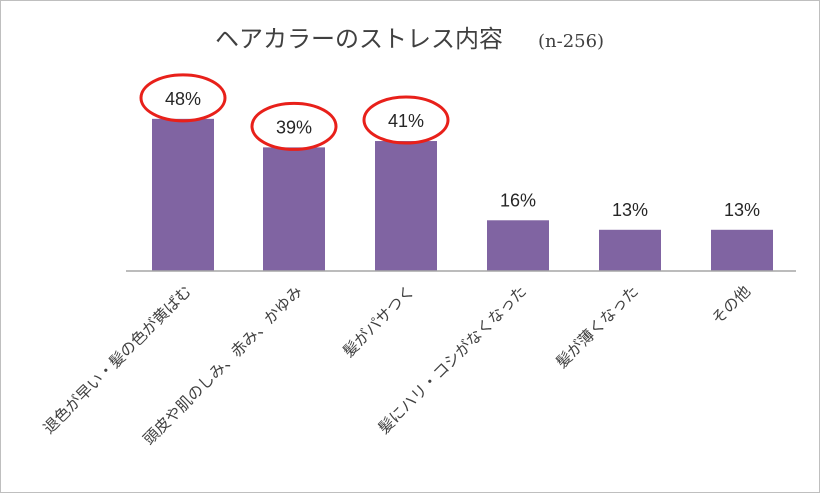  I want to click on chart-subtitle: (n-256), so click(571, 41).